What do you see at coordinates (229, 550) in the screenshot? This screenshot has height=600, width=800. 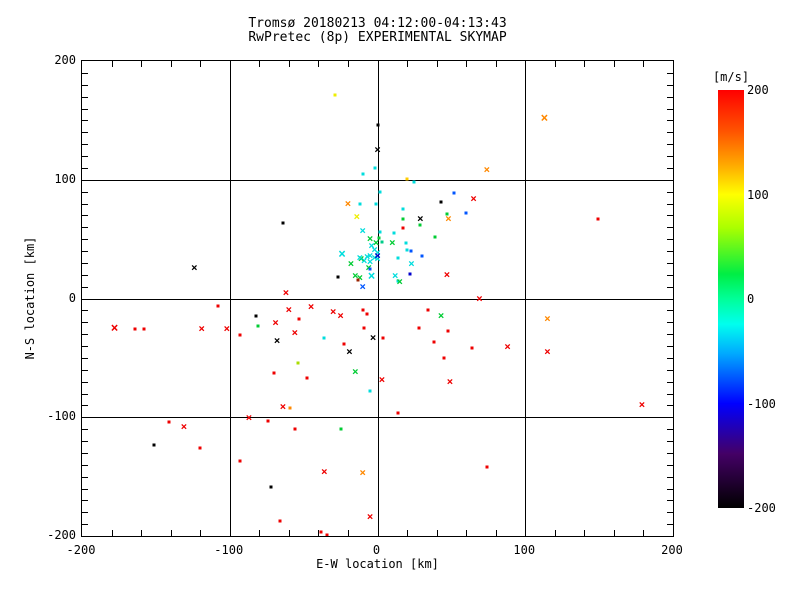 I see `x-tick-label: -100` at bounding box center [229, 550].